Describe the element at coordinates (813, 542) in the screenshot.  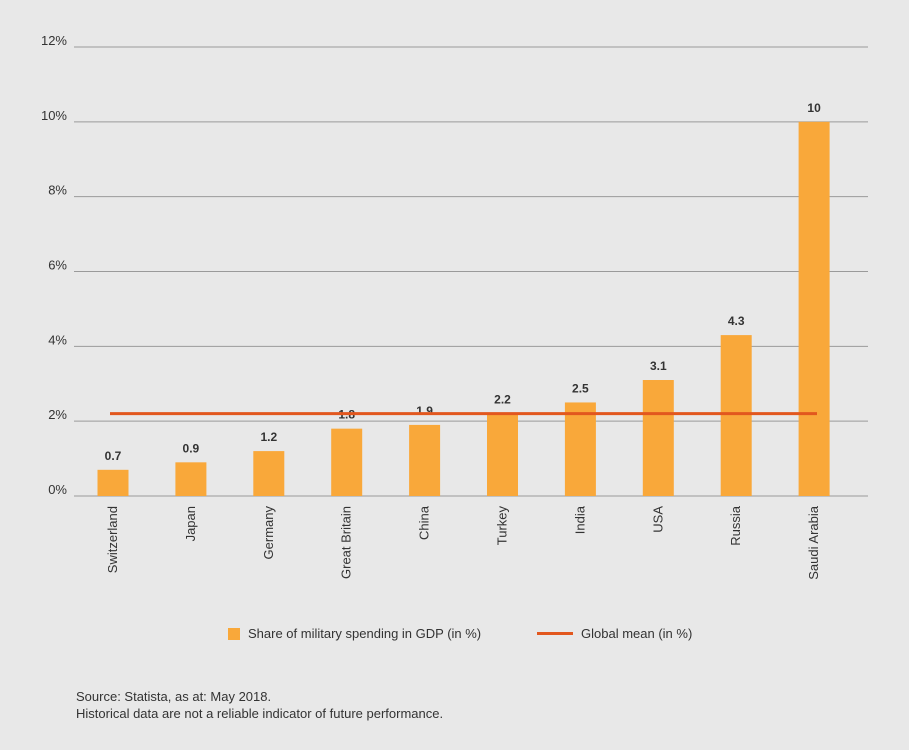
I see `x-tick-label: Saudi Arabia` at that location.